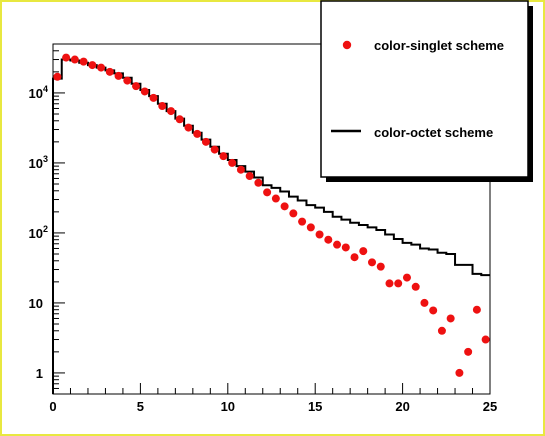 The width and height of the screenshot is (545, 436). What do you see at coordinates (402, 406) in the screenshot?
I see `x-tick-label: 20` at bounding box center [402, 406].